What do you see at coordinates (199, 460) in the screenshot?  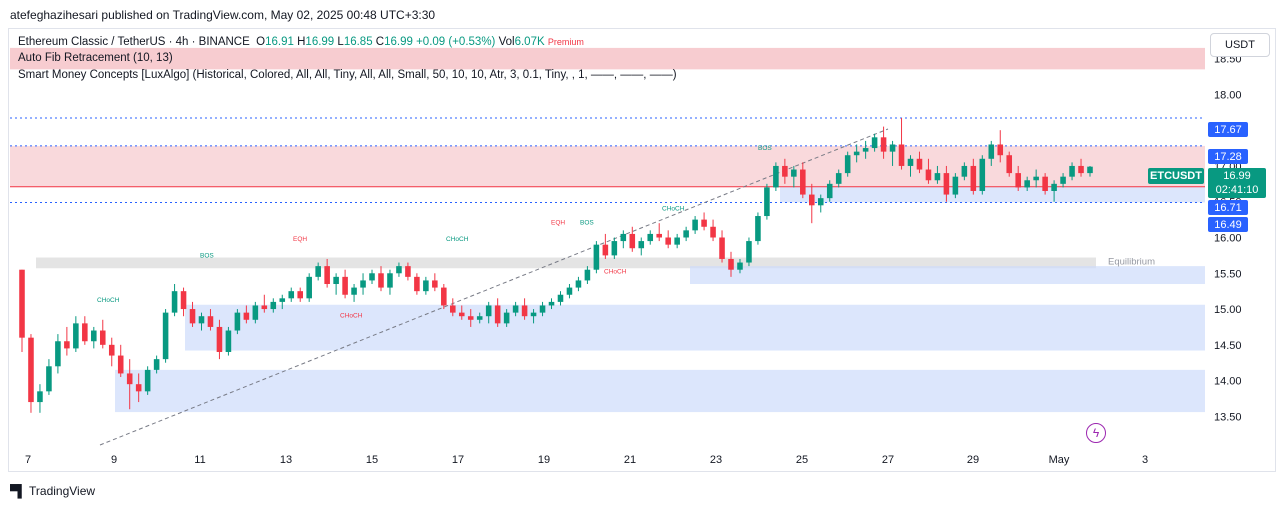 I see `x-tick-label: 11` at bounding box center [199, 460].